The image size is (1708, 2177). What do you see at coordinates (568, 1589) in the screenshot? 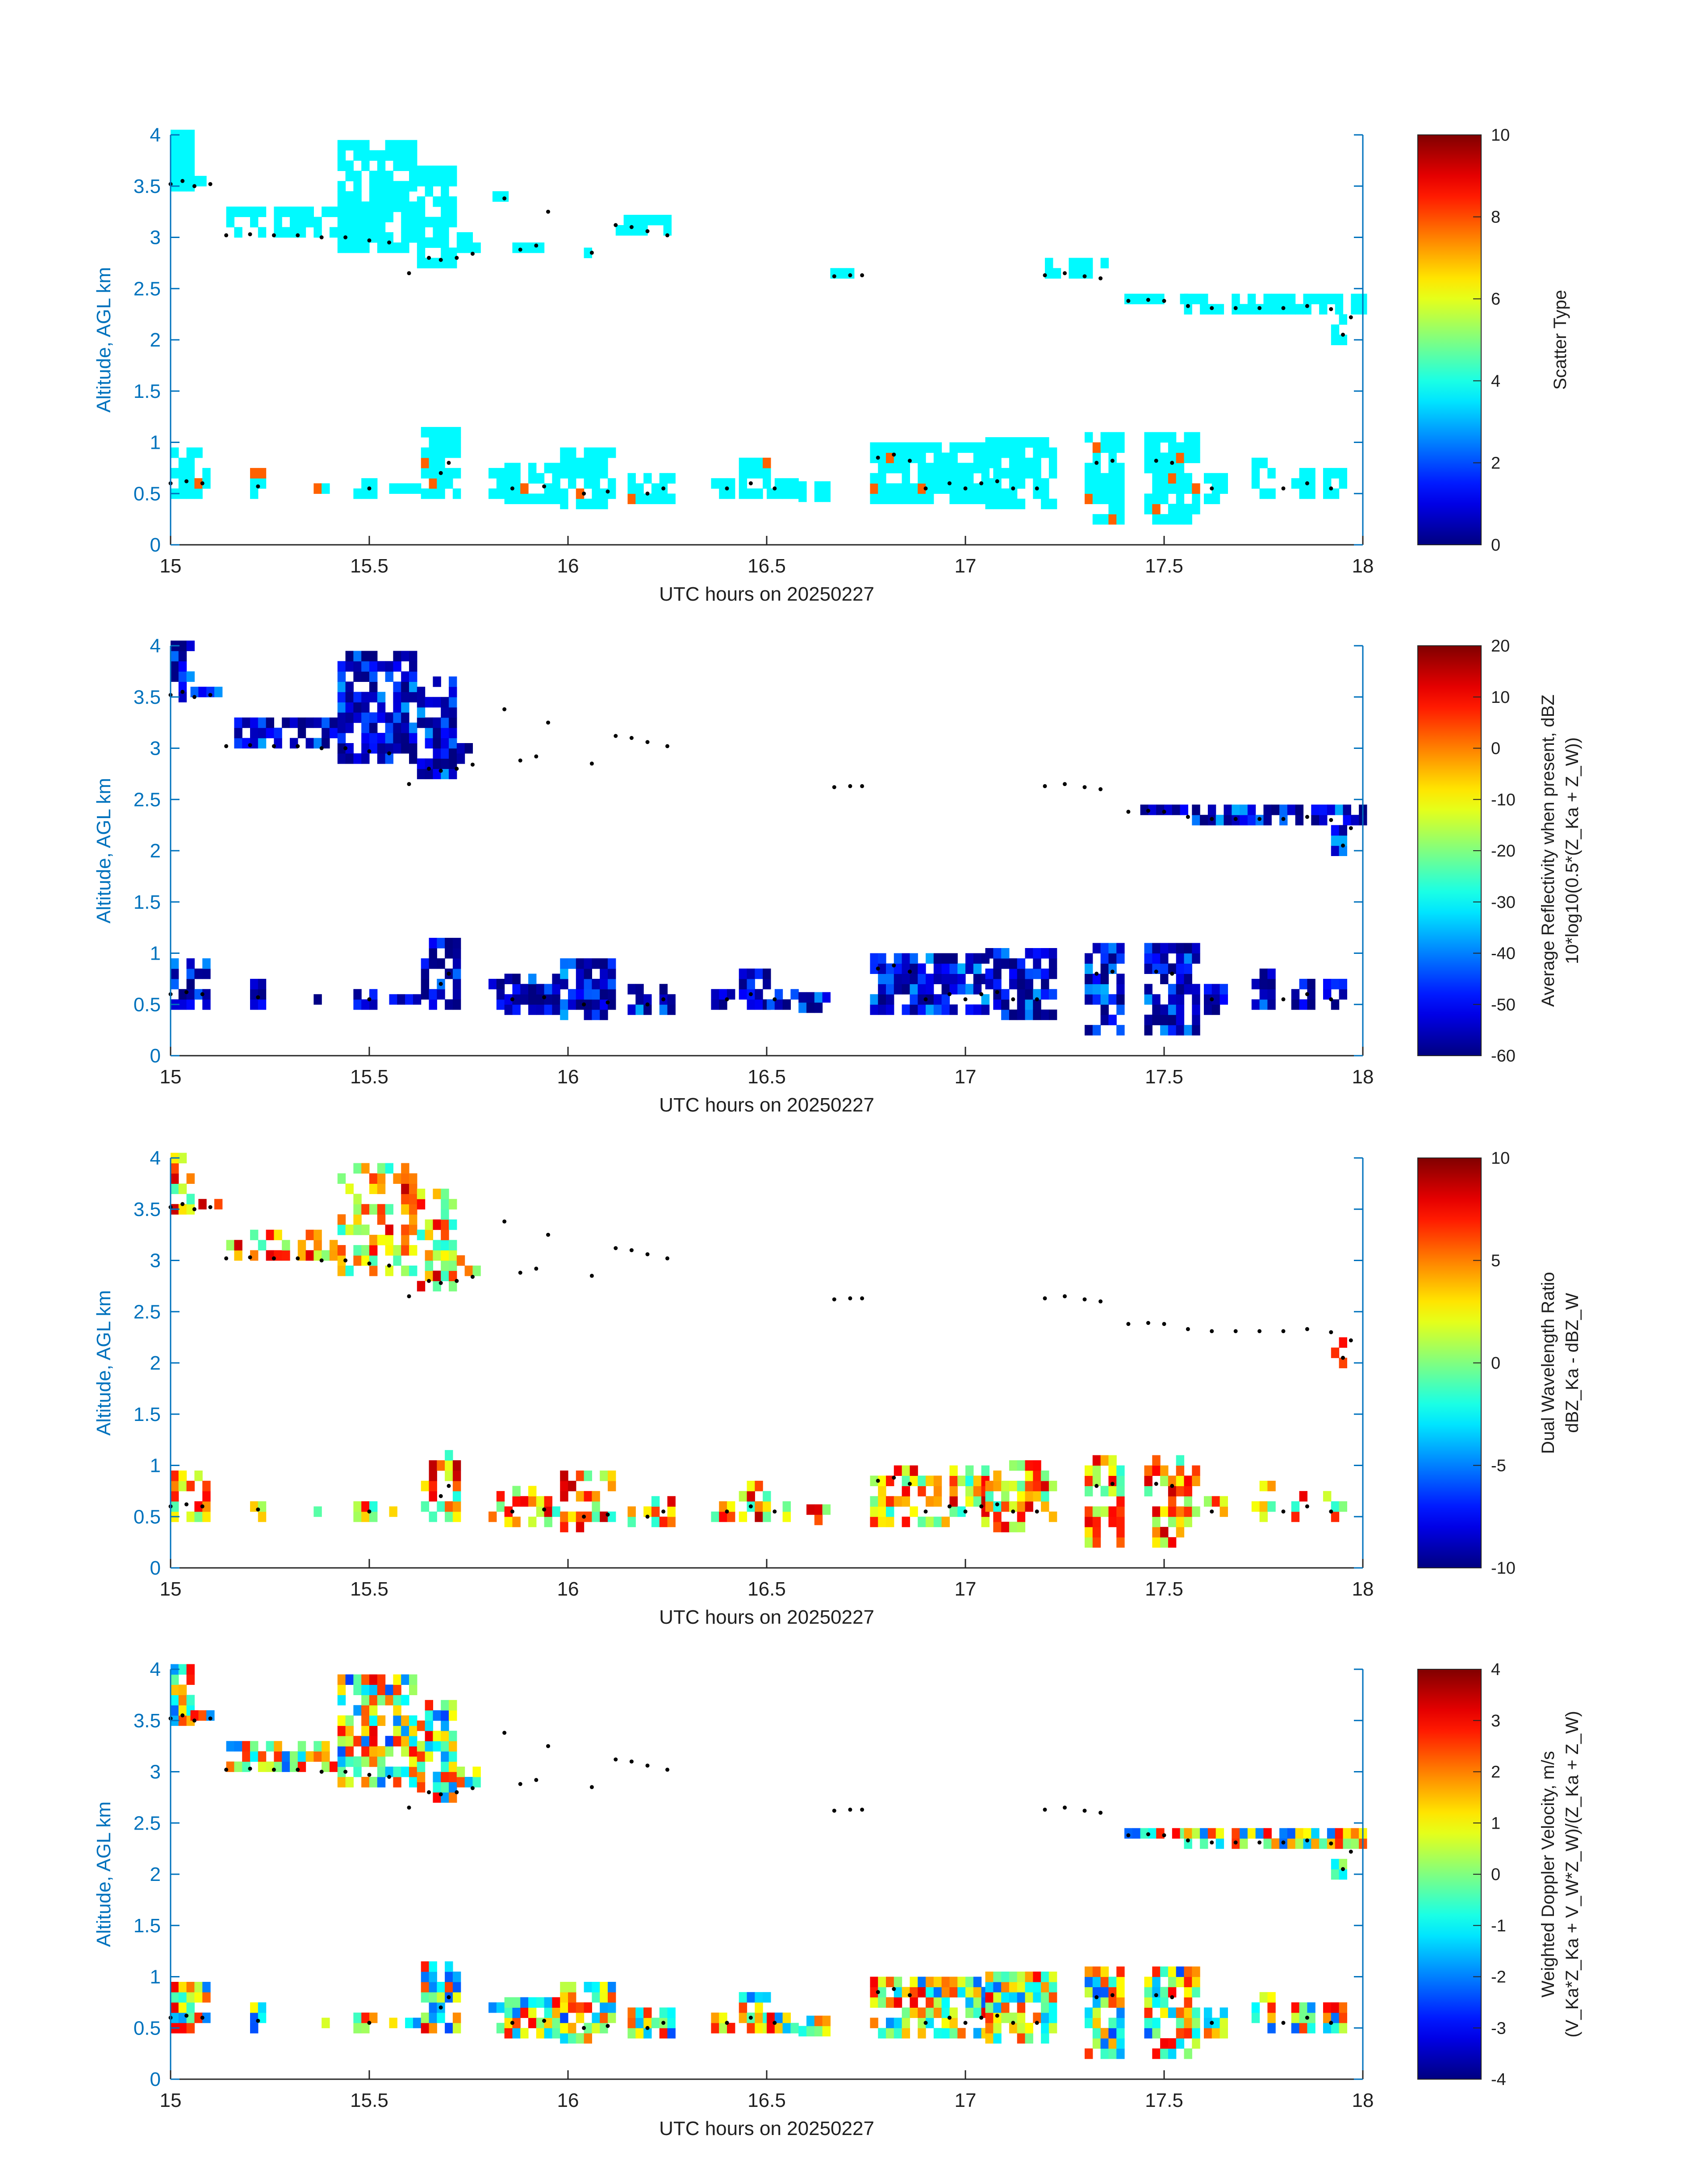
I see `x-tick-label: 16` at bounding box center [568, 1589].